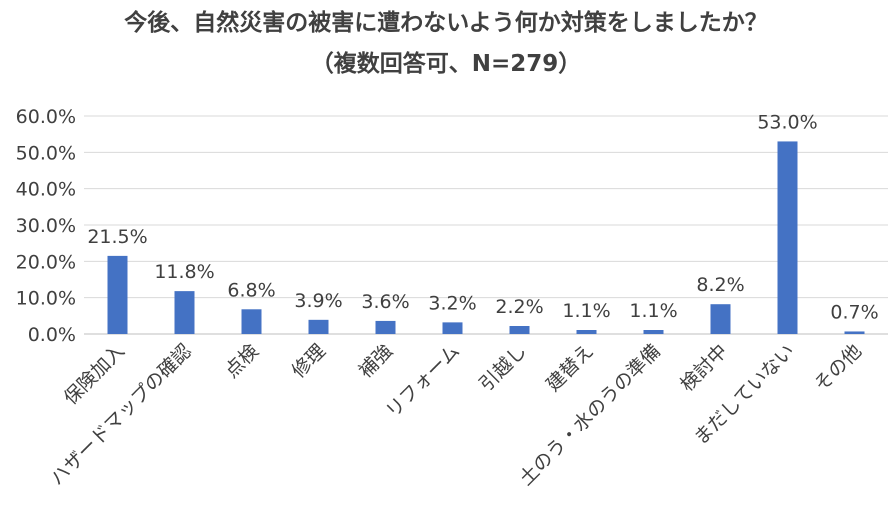 The height and width of the screenshot is (517, 892). What do you see at coordinates (446, 64) in the screenshot?
I see `chart-subtitle: （複数回答可、N=279）` at bounding box center [446, 64].